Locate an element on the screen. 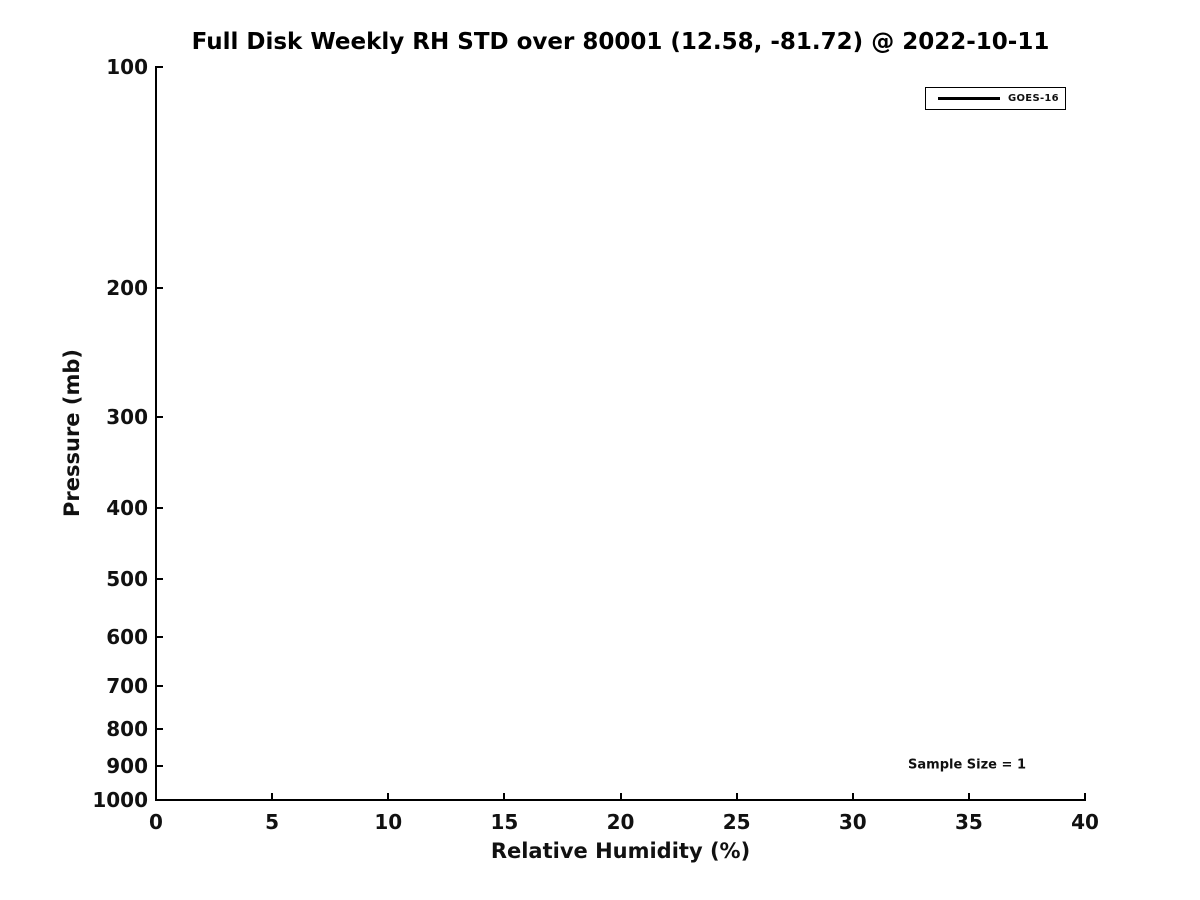 This screenshot has height=900, width=1200. x-tick-label: 20 is located at coordinates (620, 822).